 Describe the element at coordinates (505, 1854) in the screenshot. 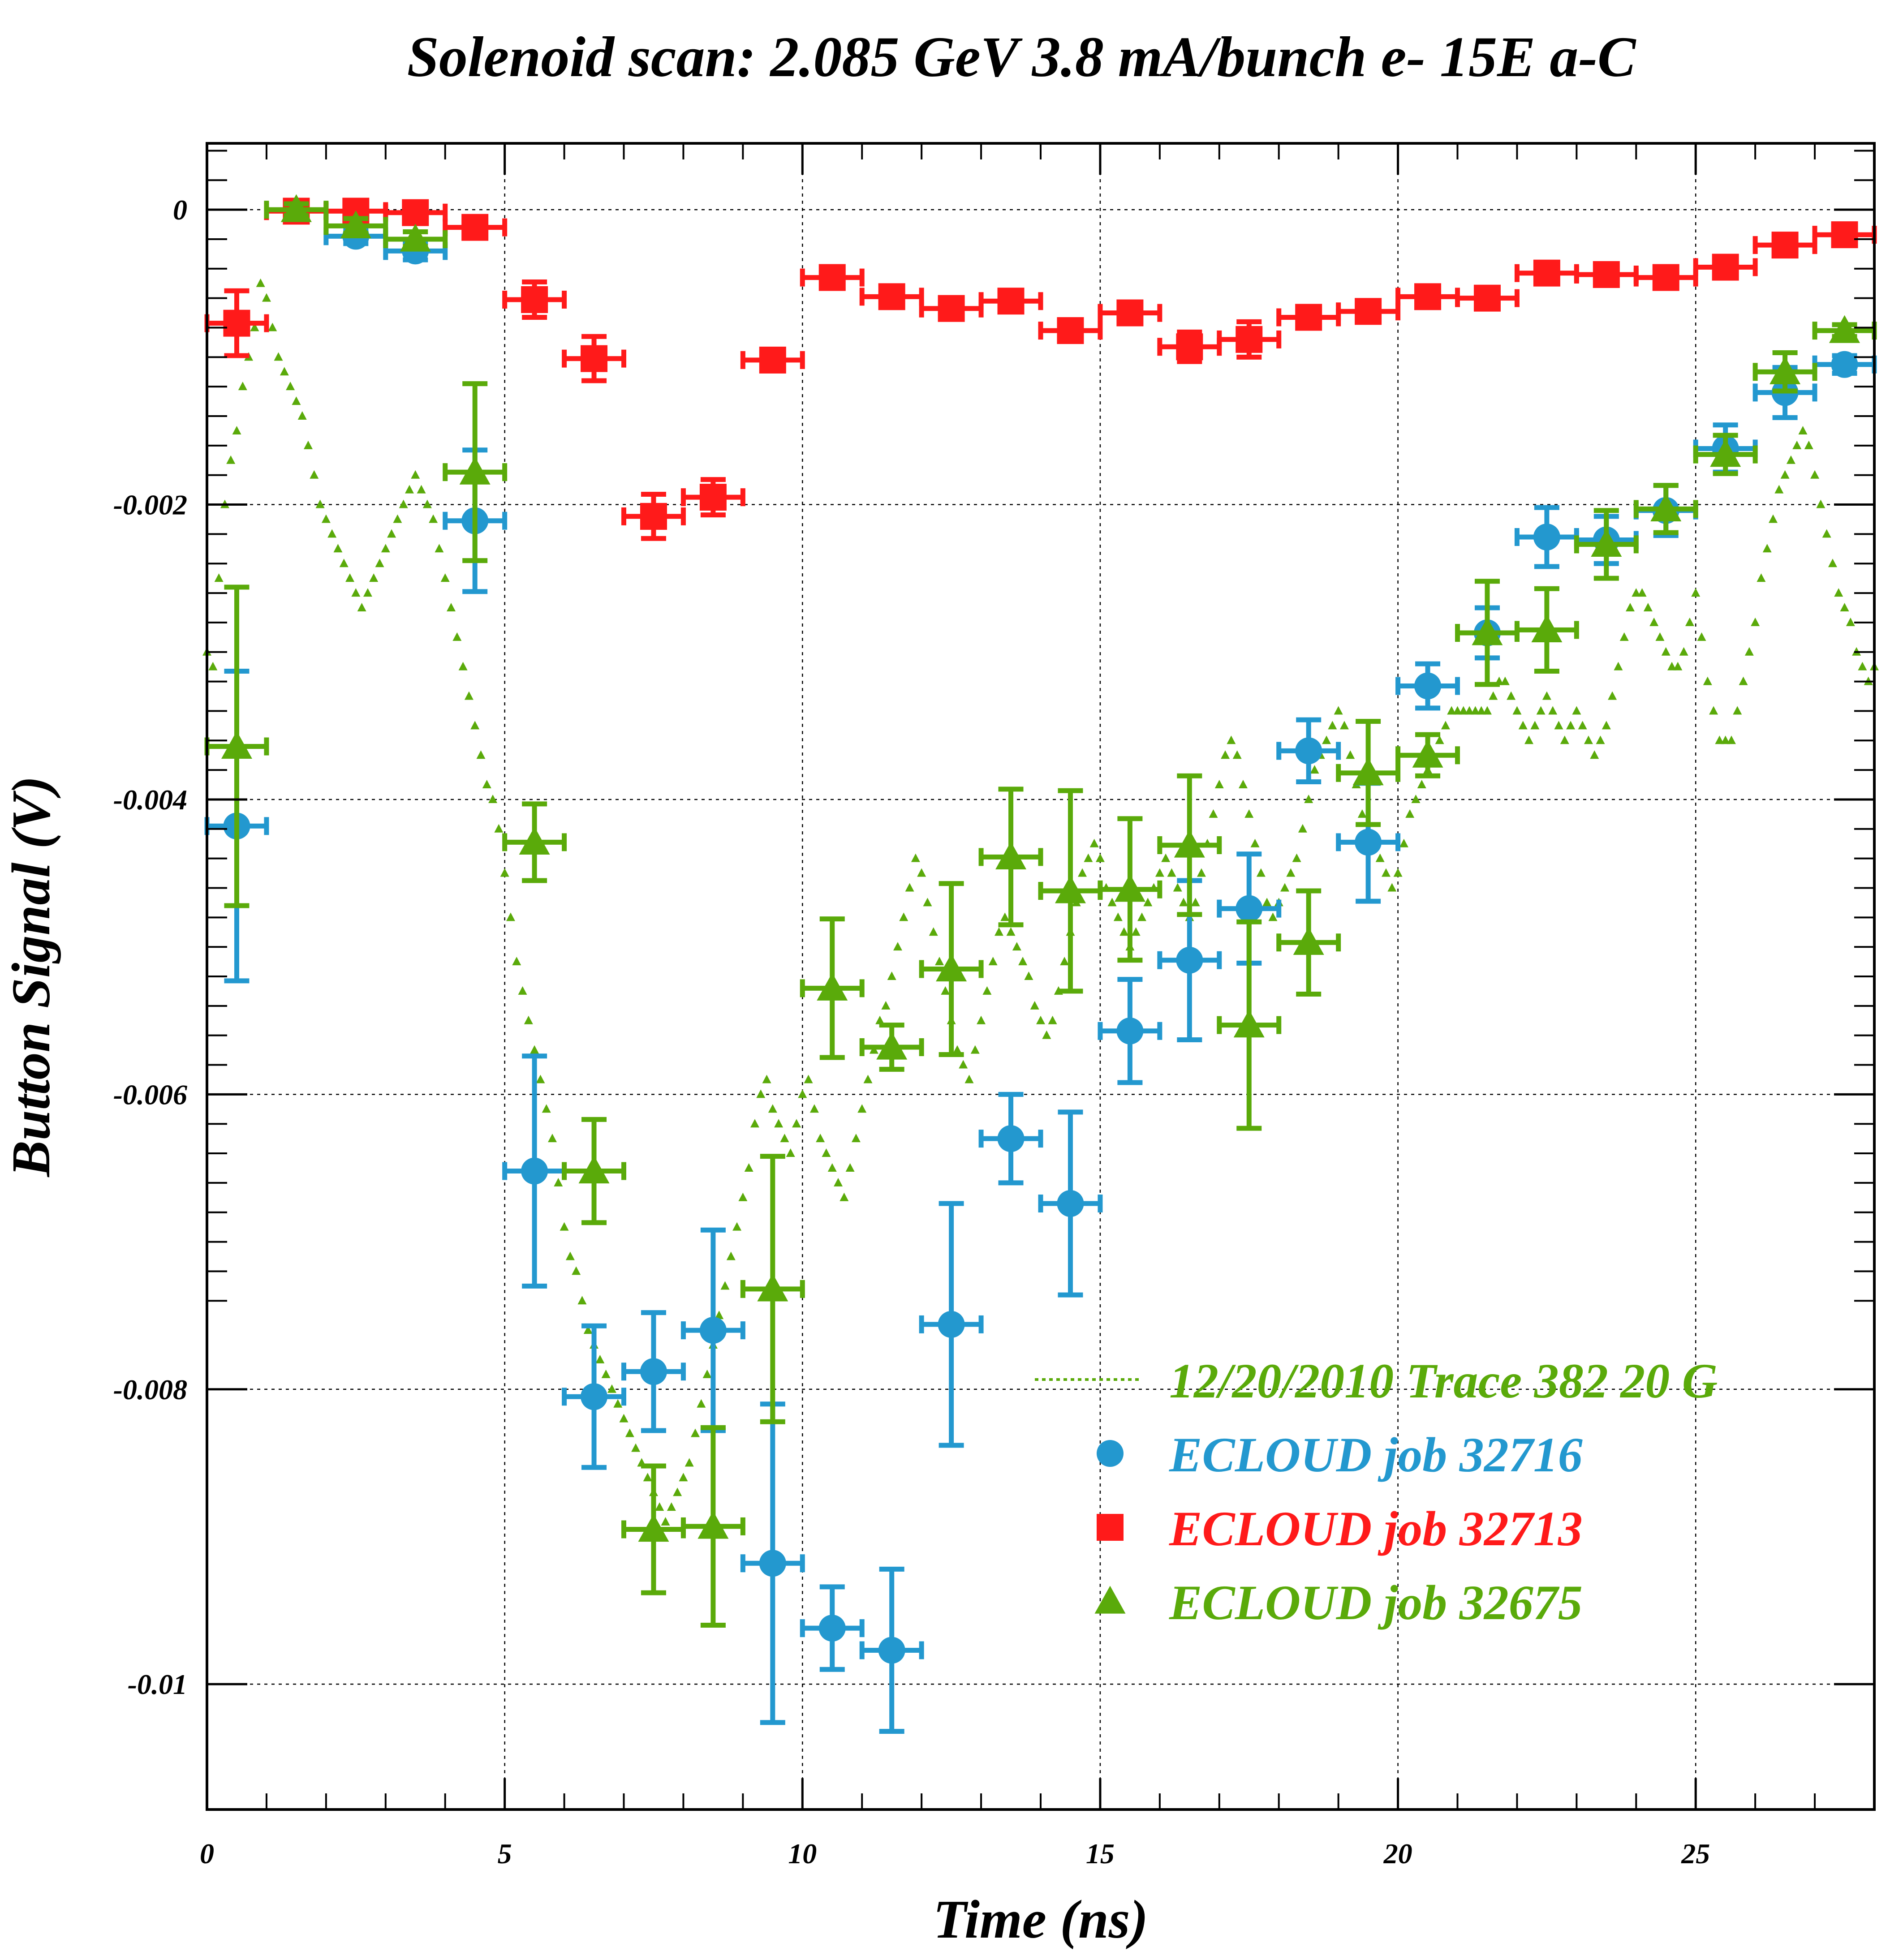

I see `x-tick-label: 5` at that location.